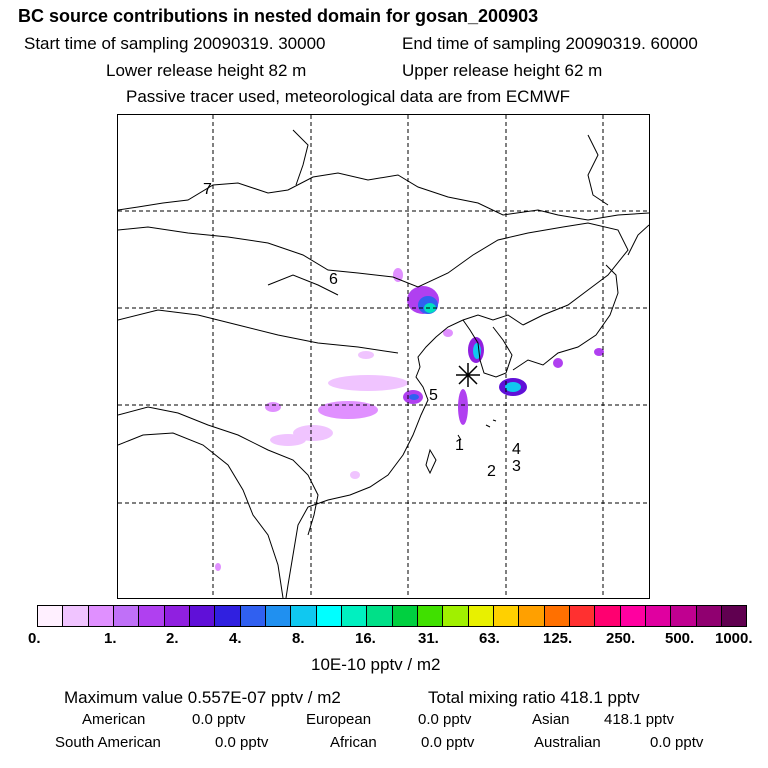 This screenshot has width=768, height=768. I want to click on colorbar, so click(392, 616).